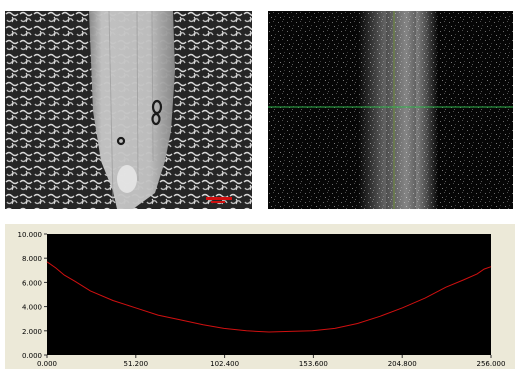  Describe the element at coordinates (136, 364) in the screenshot. I see `x-tick-label: 51.200` at that location.